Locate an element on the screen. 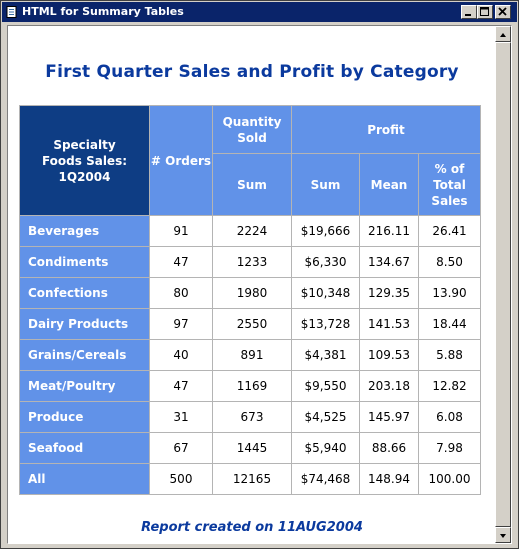 This screenshot has width=519, height=549. title-bar: HTML for Summary Tables is located at coordinates (259, 12).